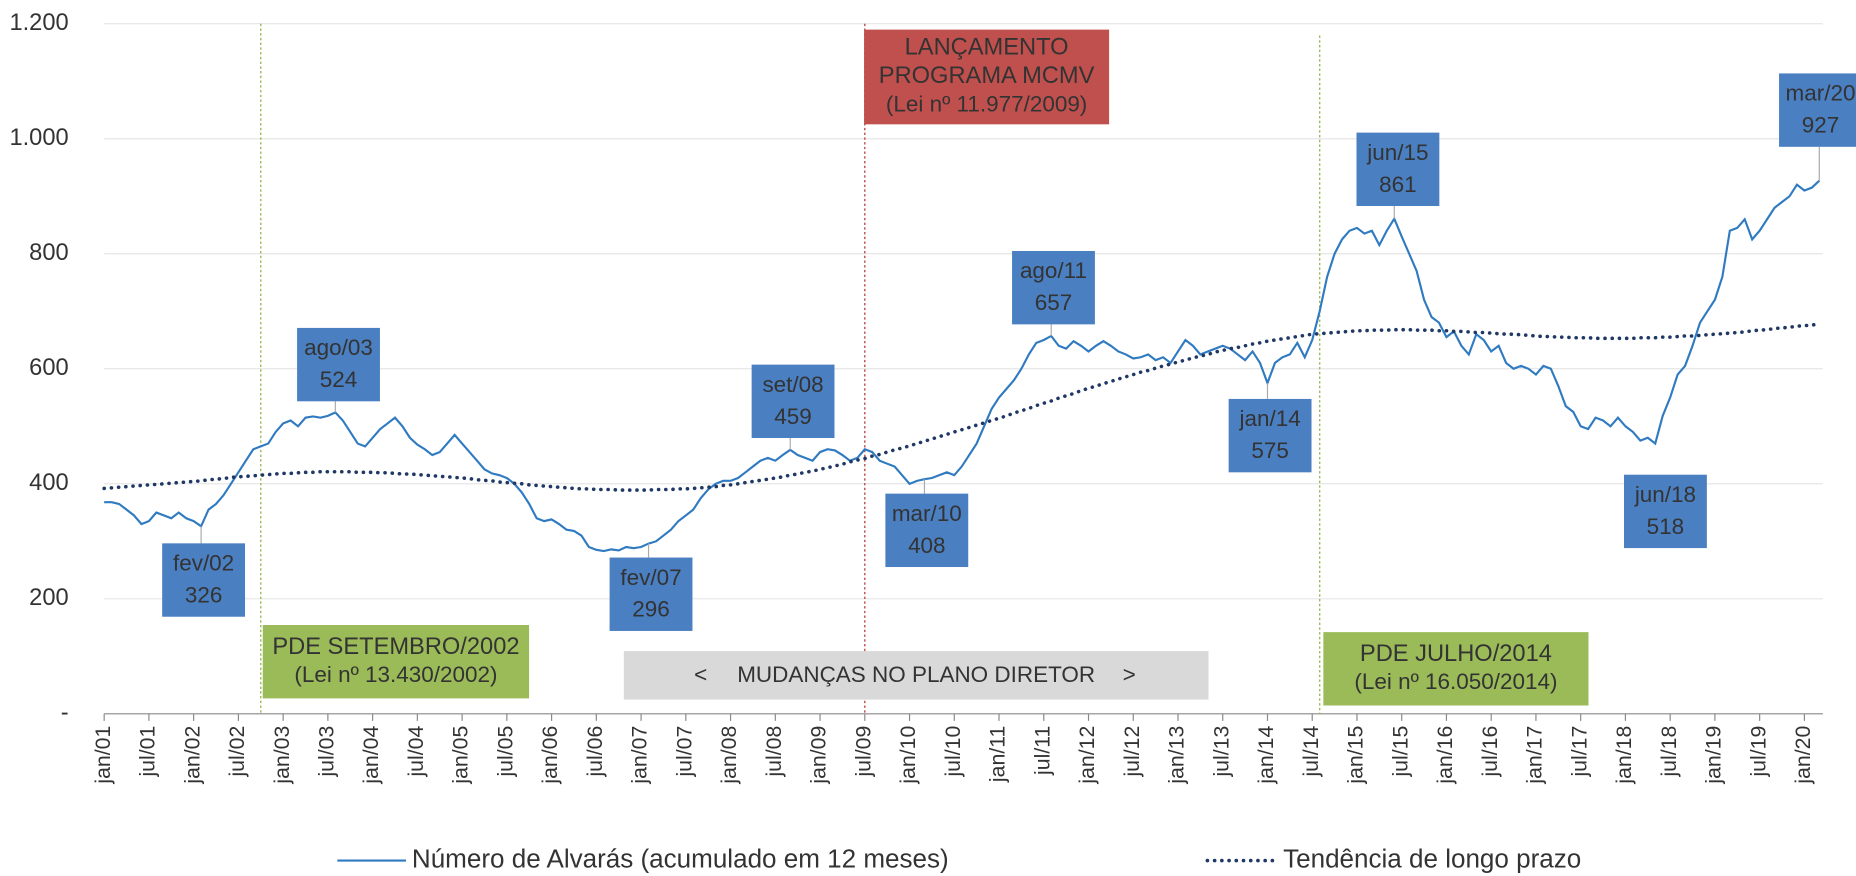  What do you see at coordinates (1042, 751) in the screenshot?
I see `x-tick-label: jul/11` at bounding box center [1042, 751].